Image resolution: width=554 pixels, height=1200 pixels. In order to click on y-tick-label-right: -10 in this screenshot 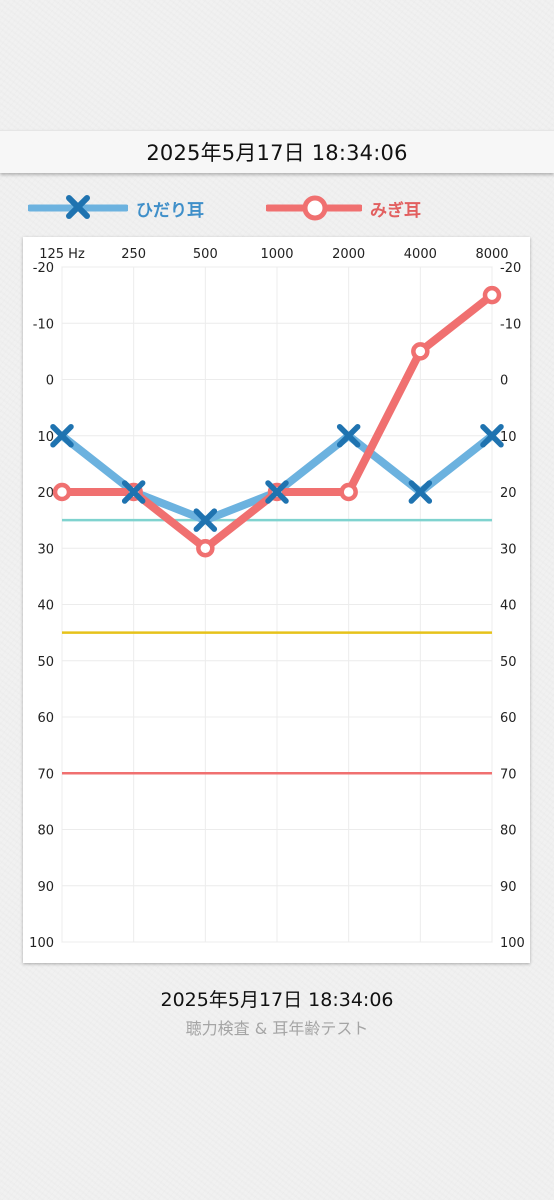, I will do `click(510, 324)`.